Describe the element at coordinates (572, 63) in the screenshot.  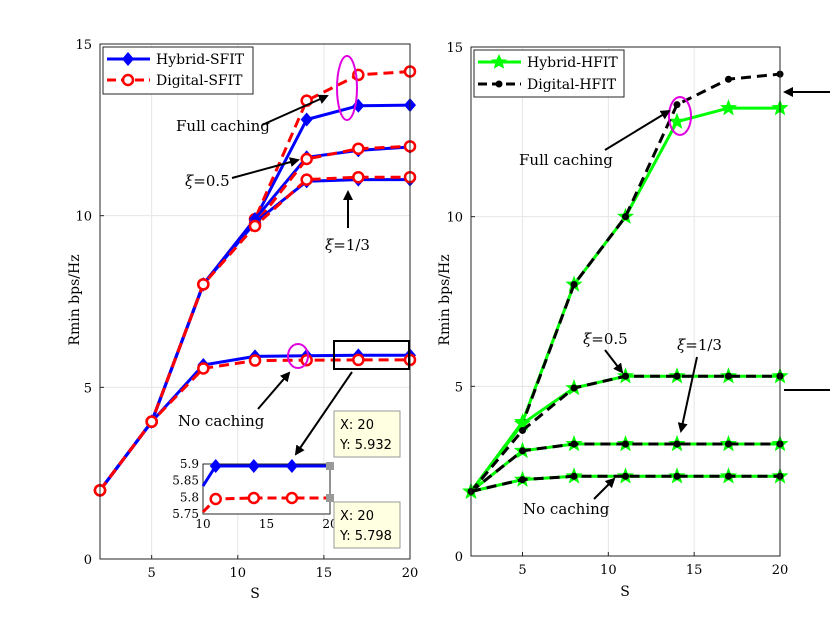
I see `legend-label-hybrid-hfit: Hybrid-HFIT` at that location.